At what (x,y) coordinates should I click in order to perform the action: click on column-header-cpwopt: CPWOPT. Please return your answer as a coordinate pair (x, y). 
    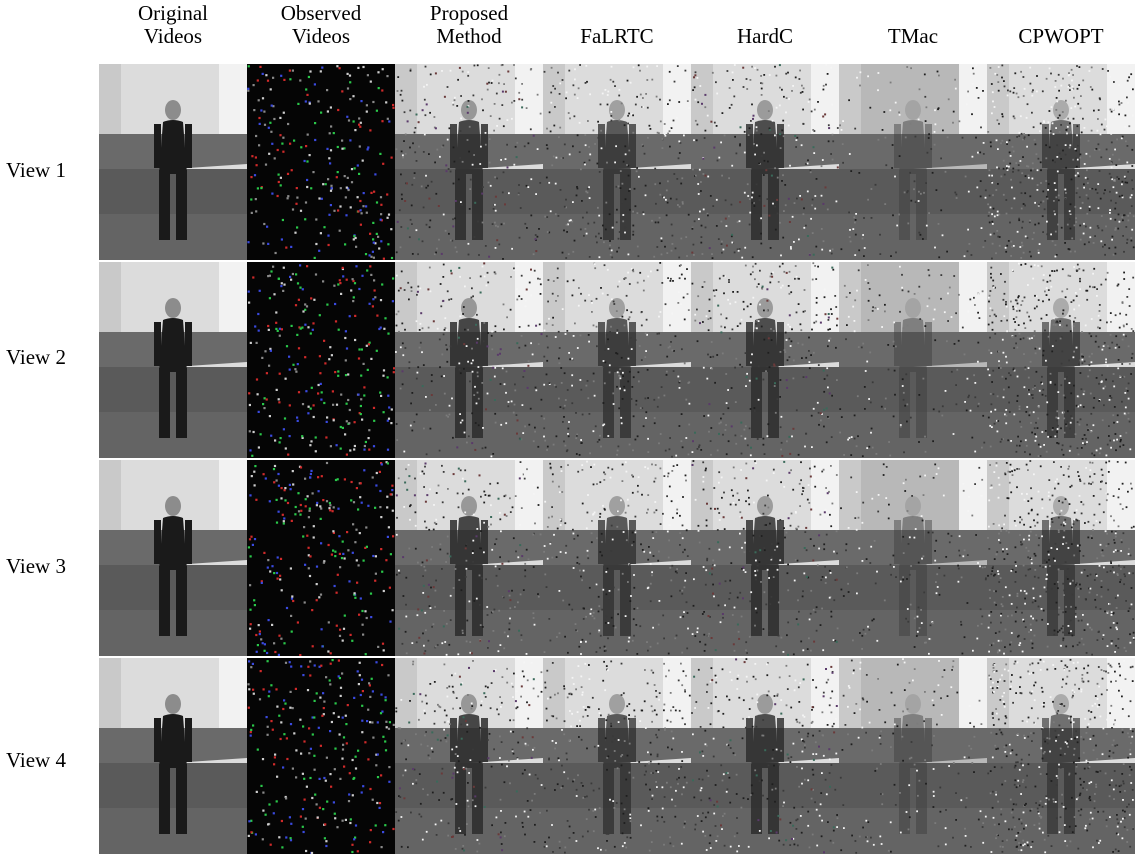
    Looking at the image, I should click on (1061, 36).